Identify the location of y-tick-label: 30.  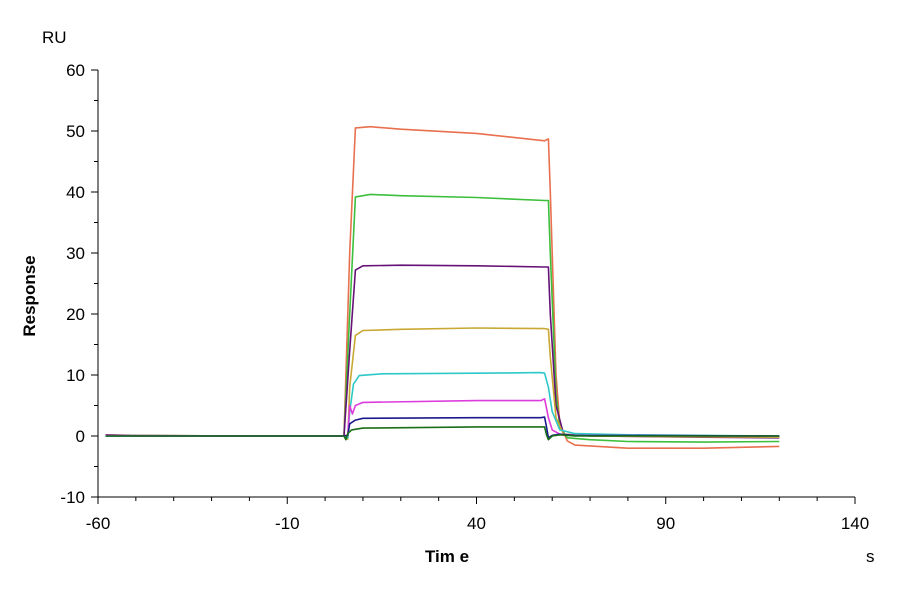
(75, 253).